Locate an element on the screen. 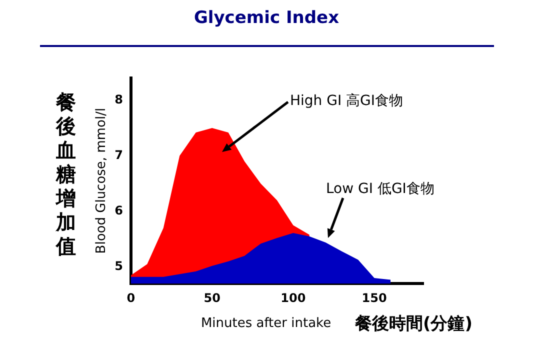 This screenshot has width=533, height=337. y-tick-label: 7 is located at coordinates (118, 155).